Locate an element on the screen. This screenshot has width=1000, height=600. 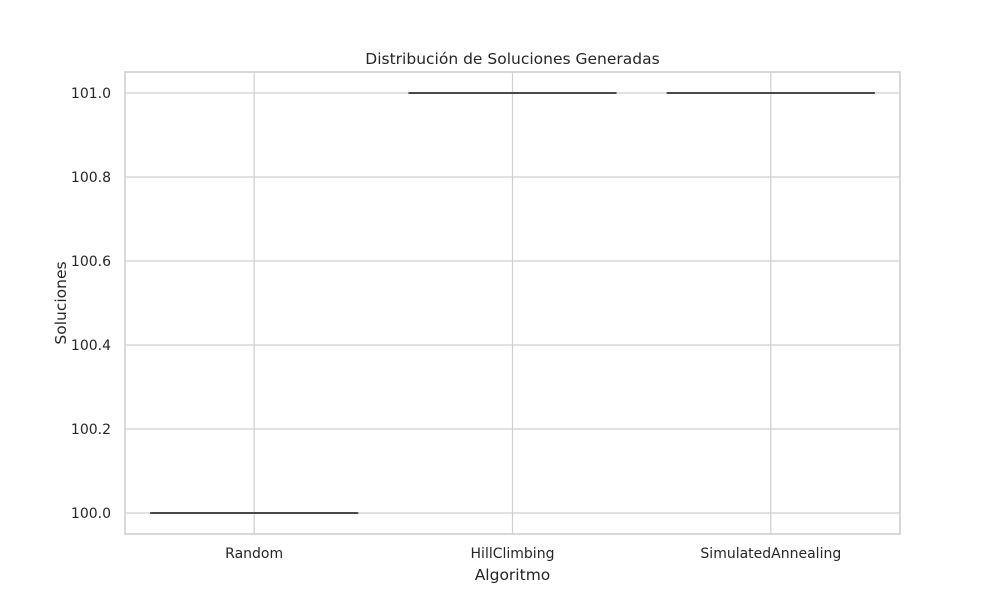
y-tick-label: 101.0 is located at coordinates (91, 94).